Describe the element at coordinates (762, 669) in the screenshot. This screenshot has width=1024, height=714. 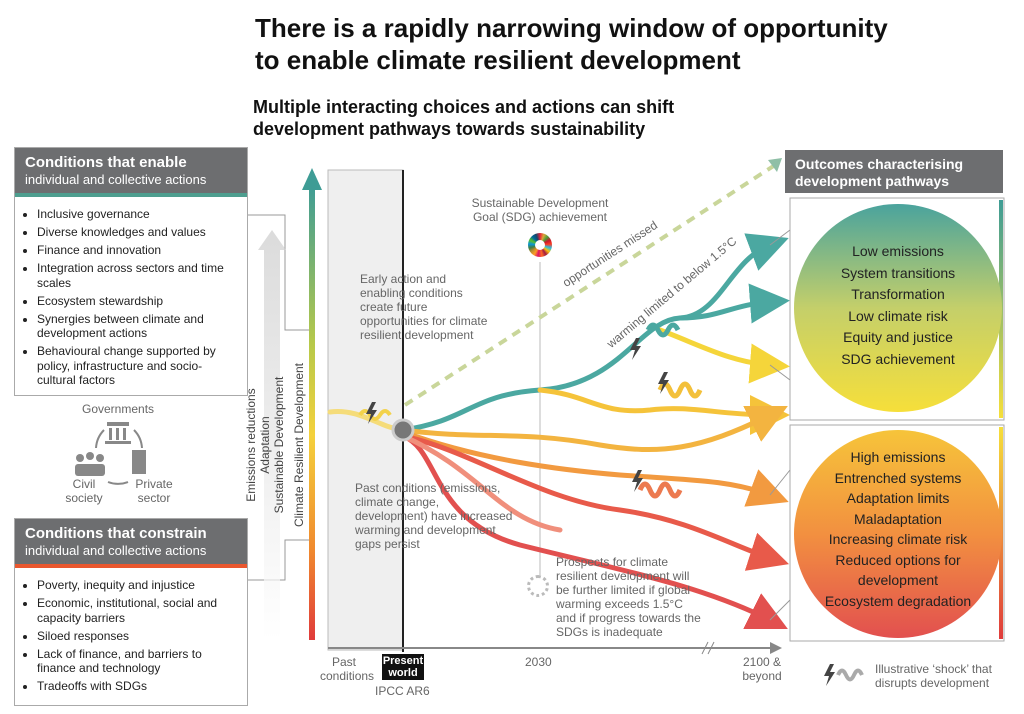
I see `time-label: 2100 & beyond` at that location.